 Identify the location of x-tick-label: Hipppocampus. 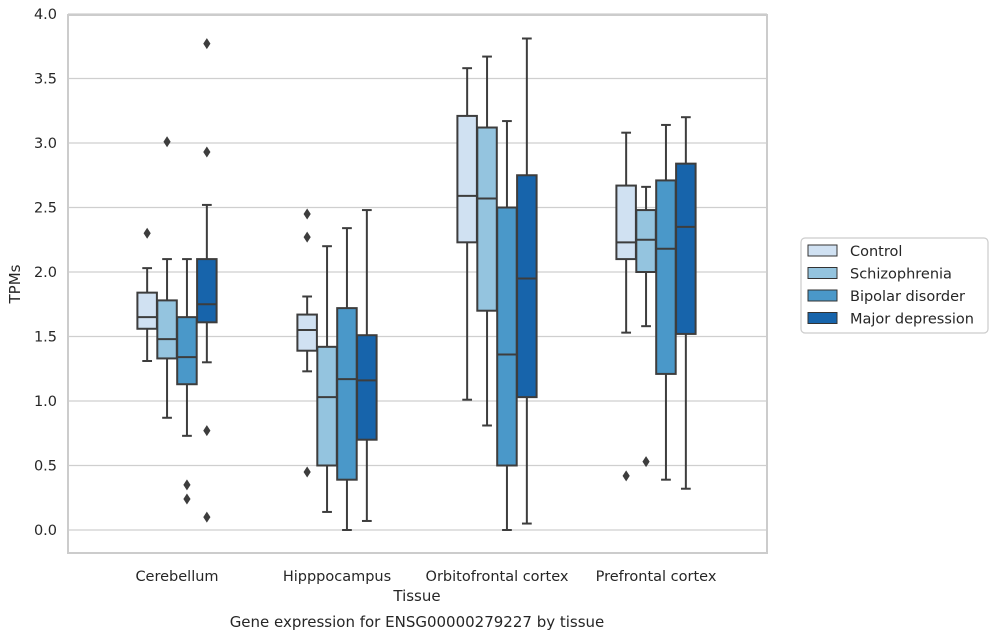
(337, 577).